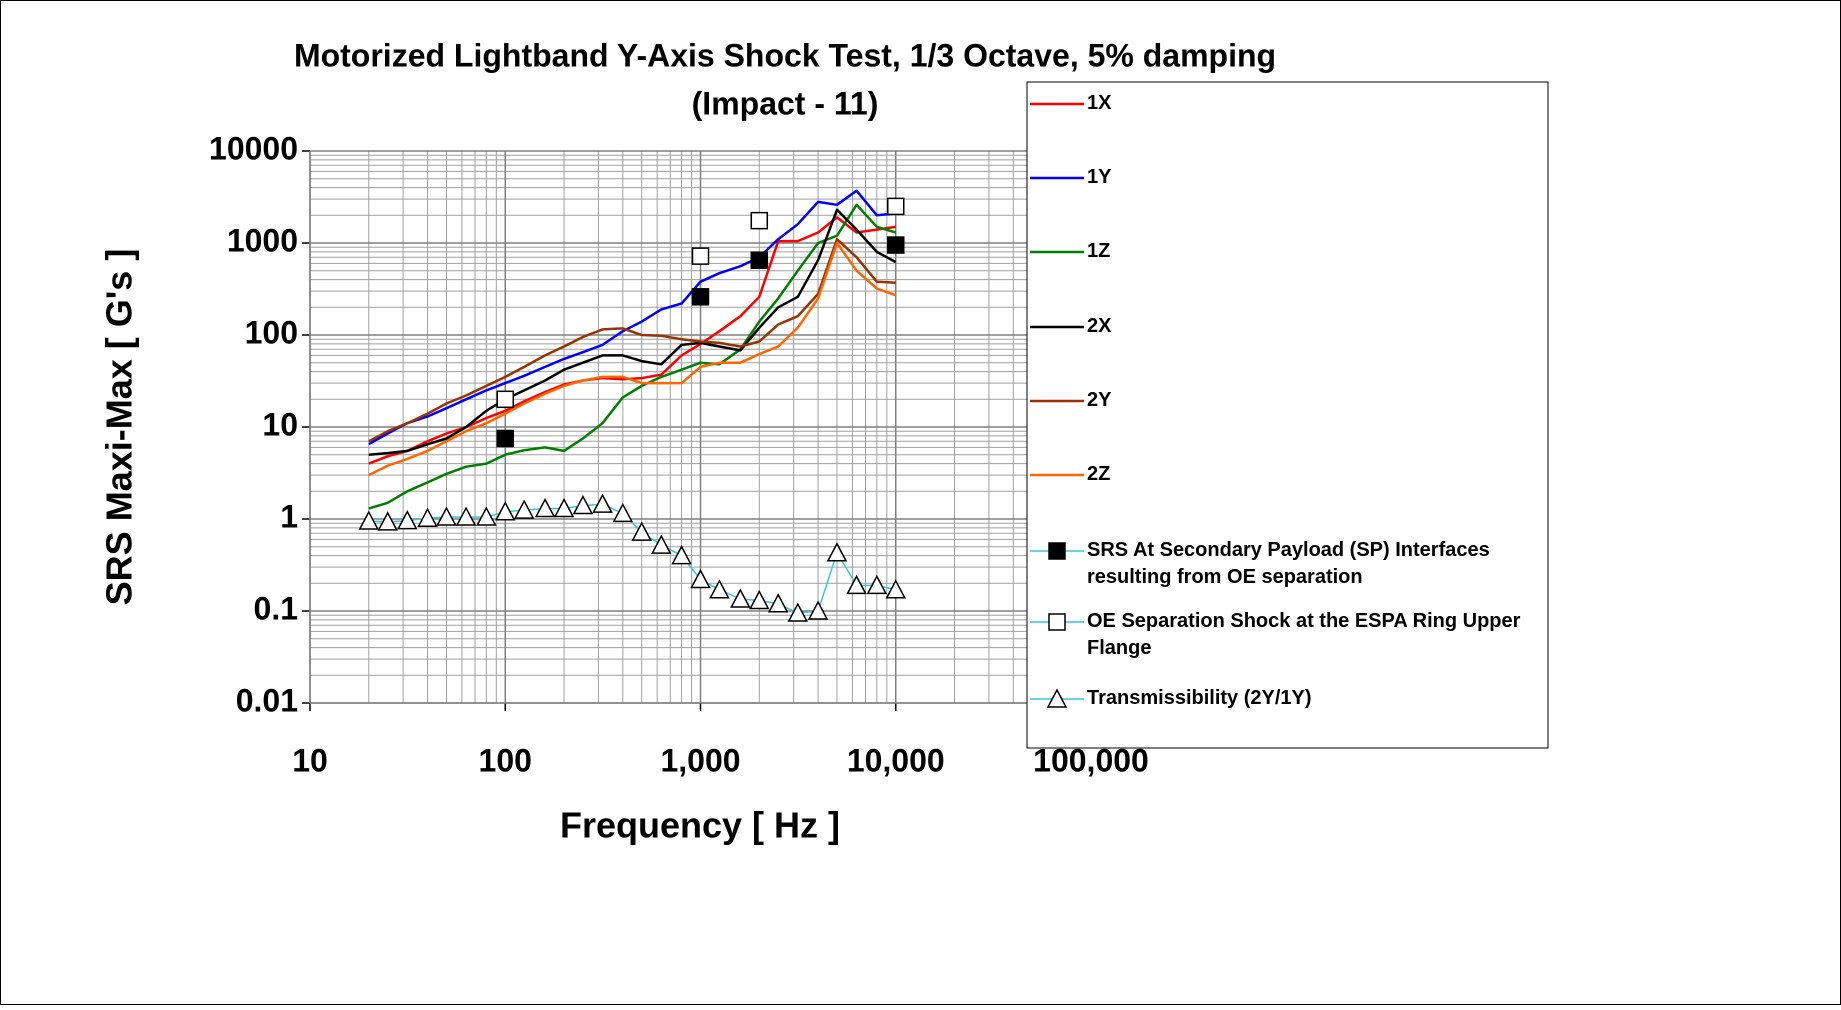 This screenshot has width=1841, height=1010. What do you see at coordinates (267, 700) in the screenshot?
I see `y-tick-label: 0.01` at bounding box center [267, 700].